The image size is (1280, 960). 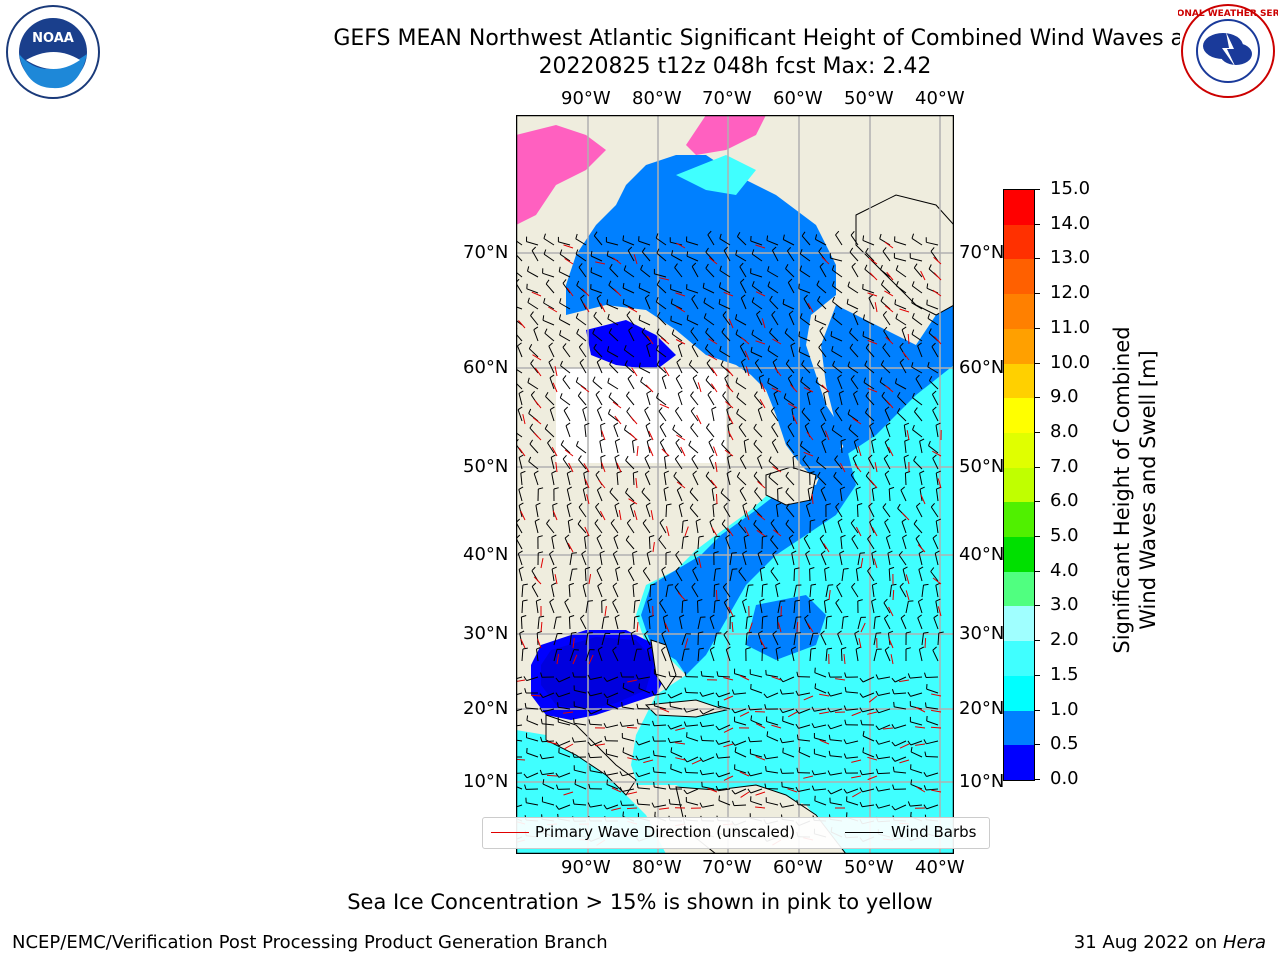 I want to click on ocean-labrador, so click(x=887, y=380).